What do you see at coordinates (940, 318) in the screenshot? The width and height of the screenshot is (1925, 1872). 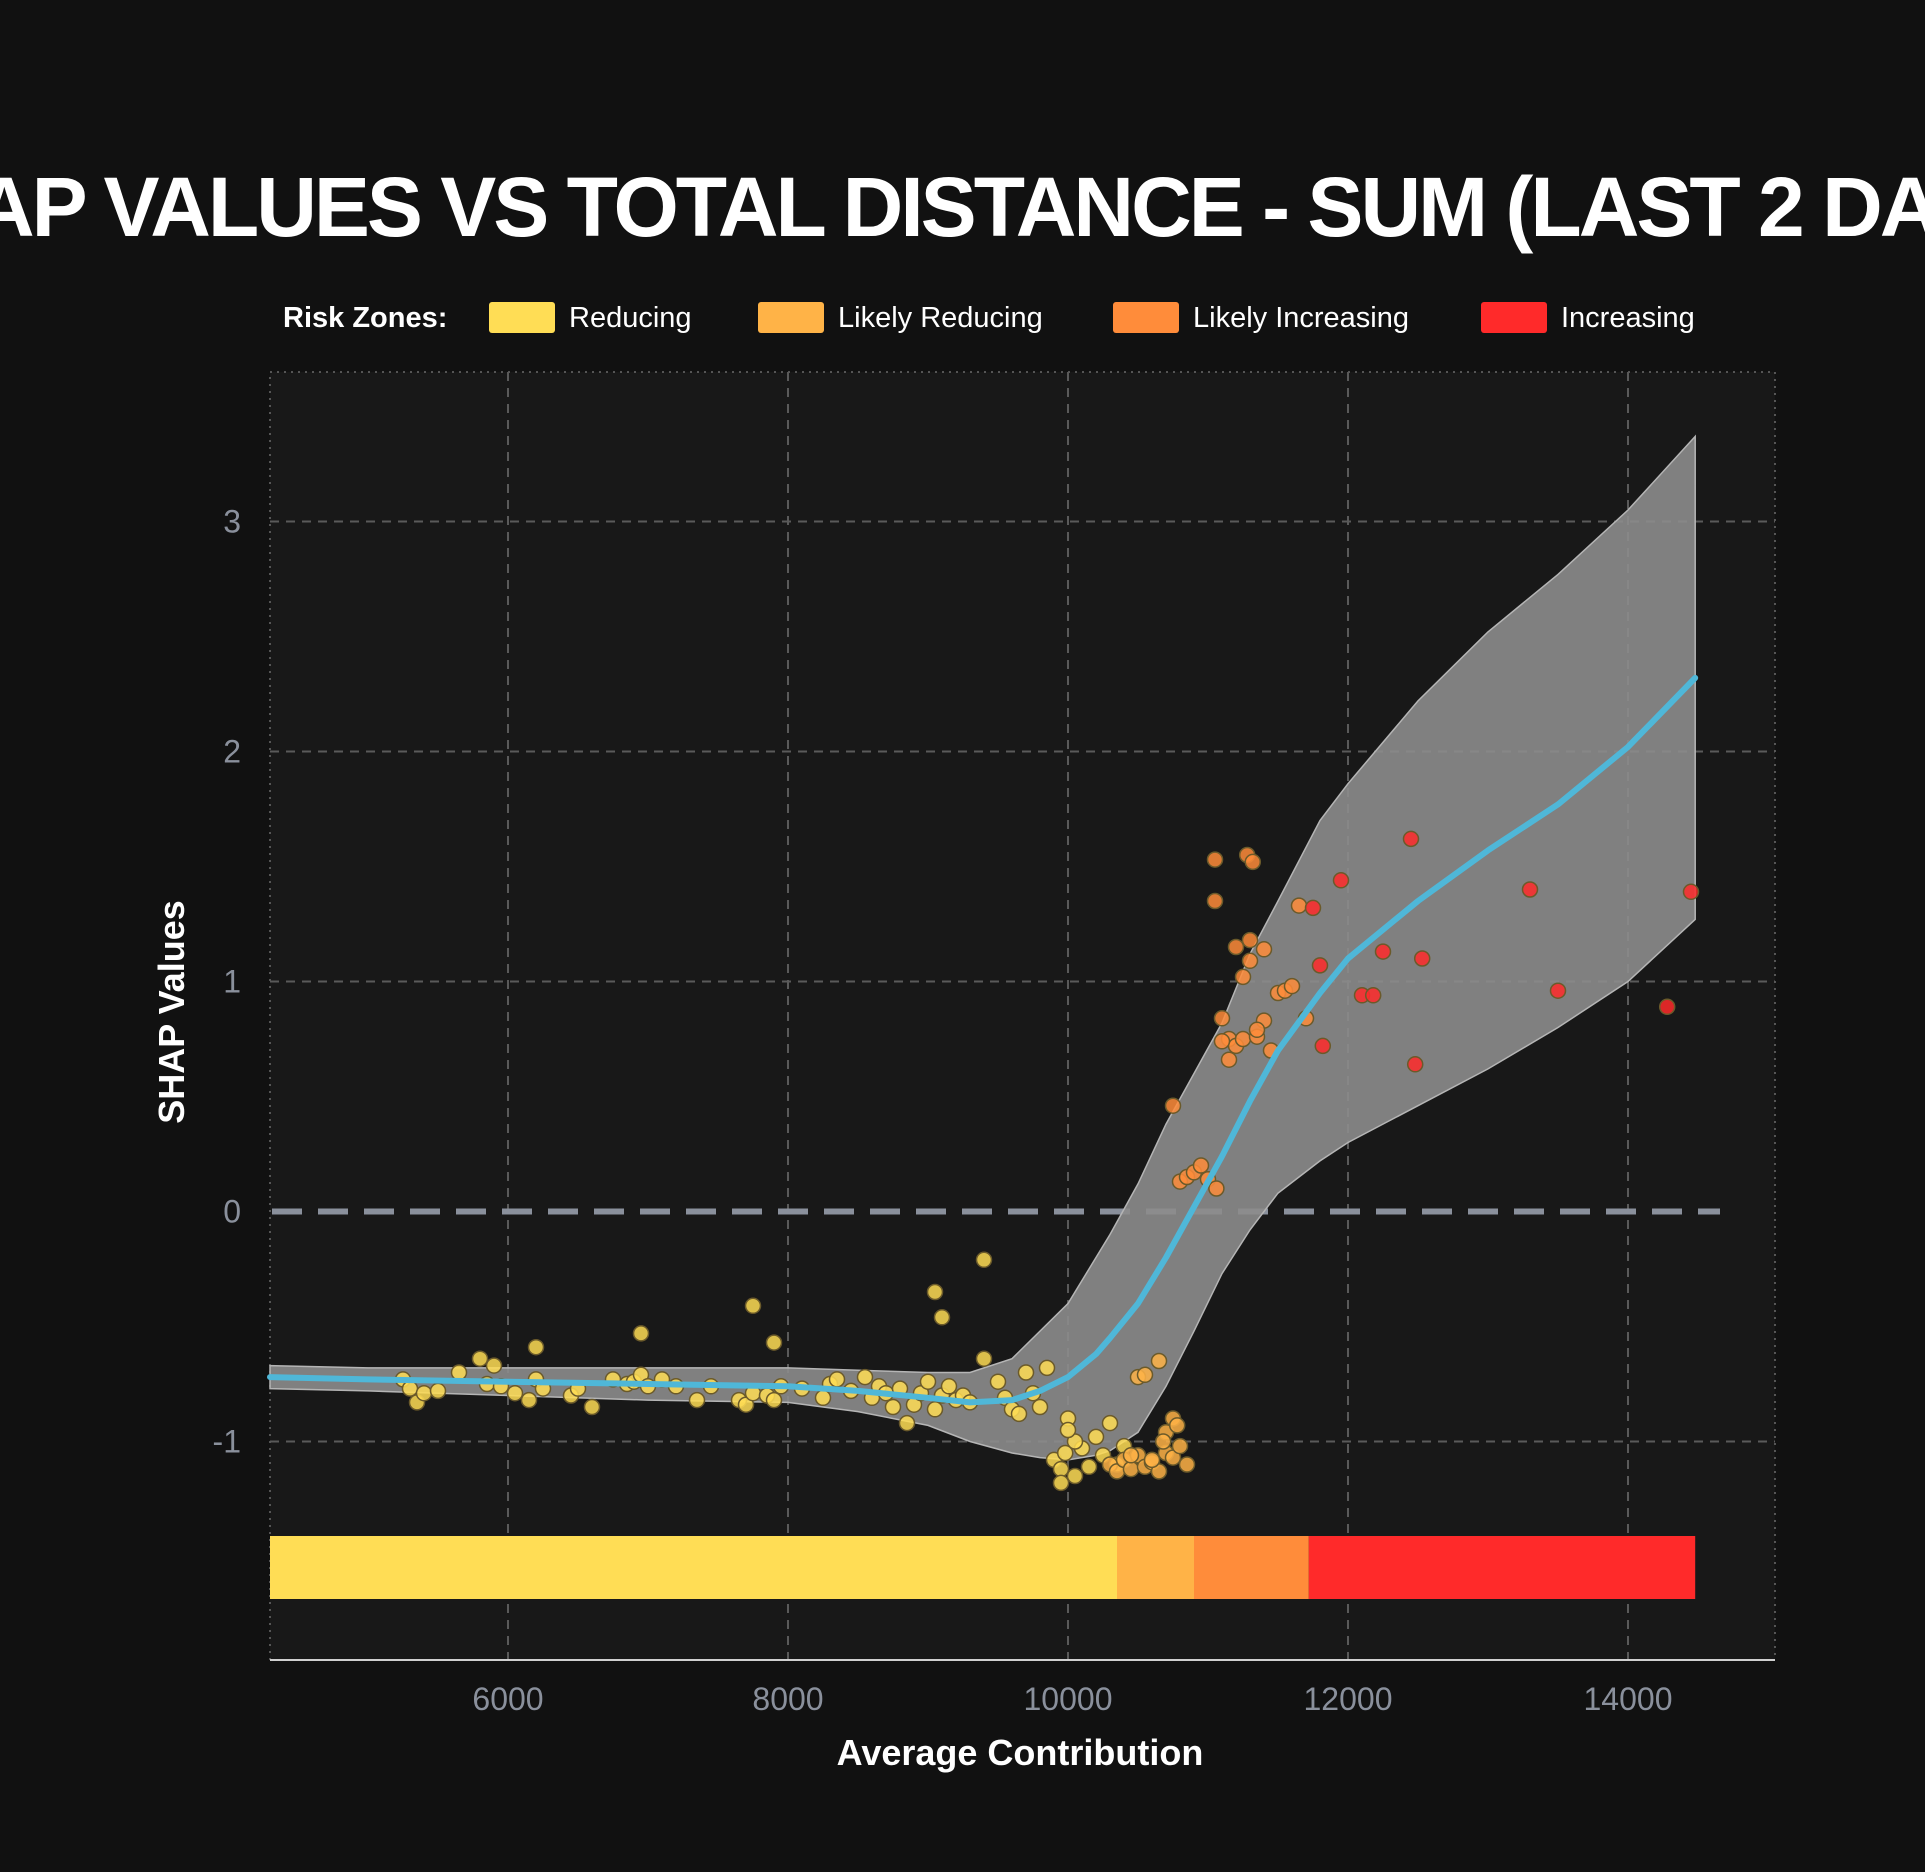 I see `legend-label-likely-reducing: Likely Reducing` at bounding box center [940, 318].